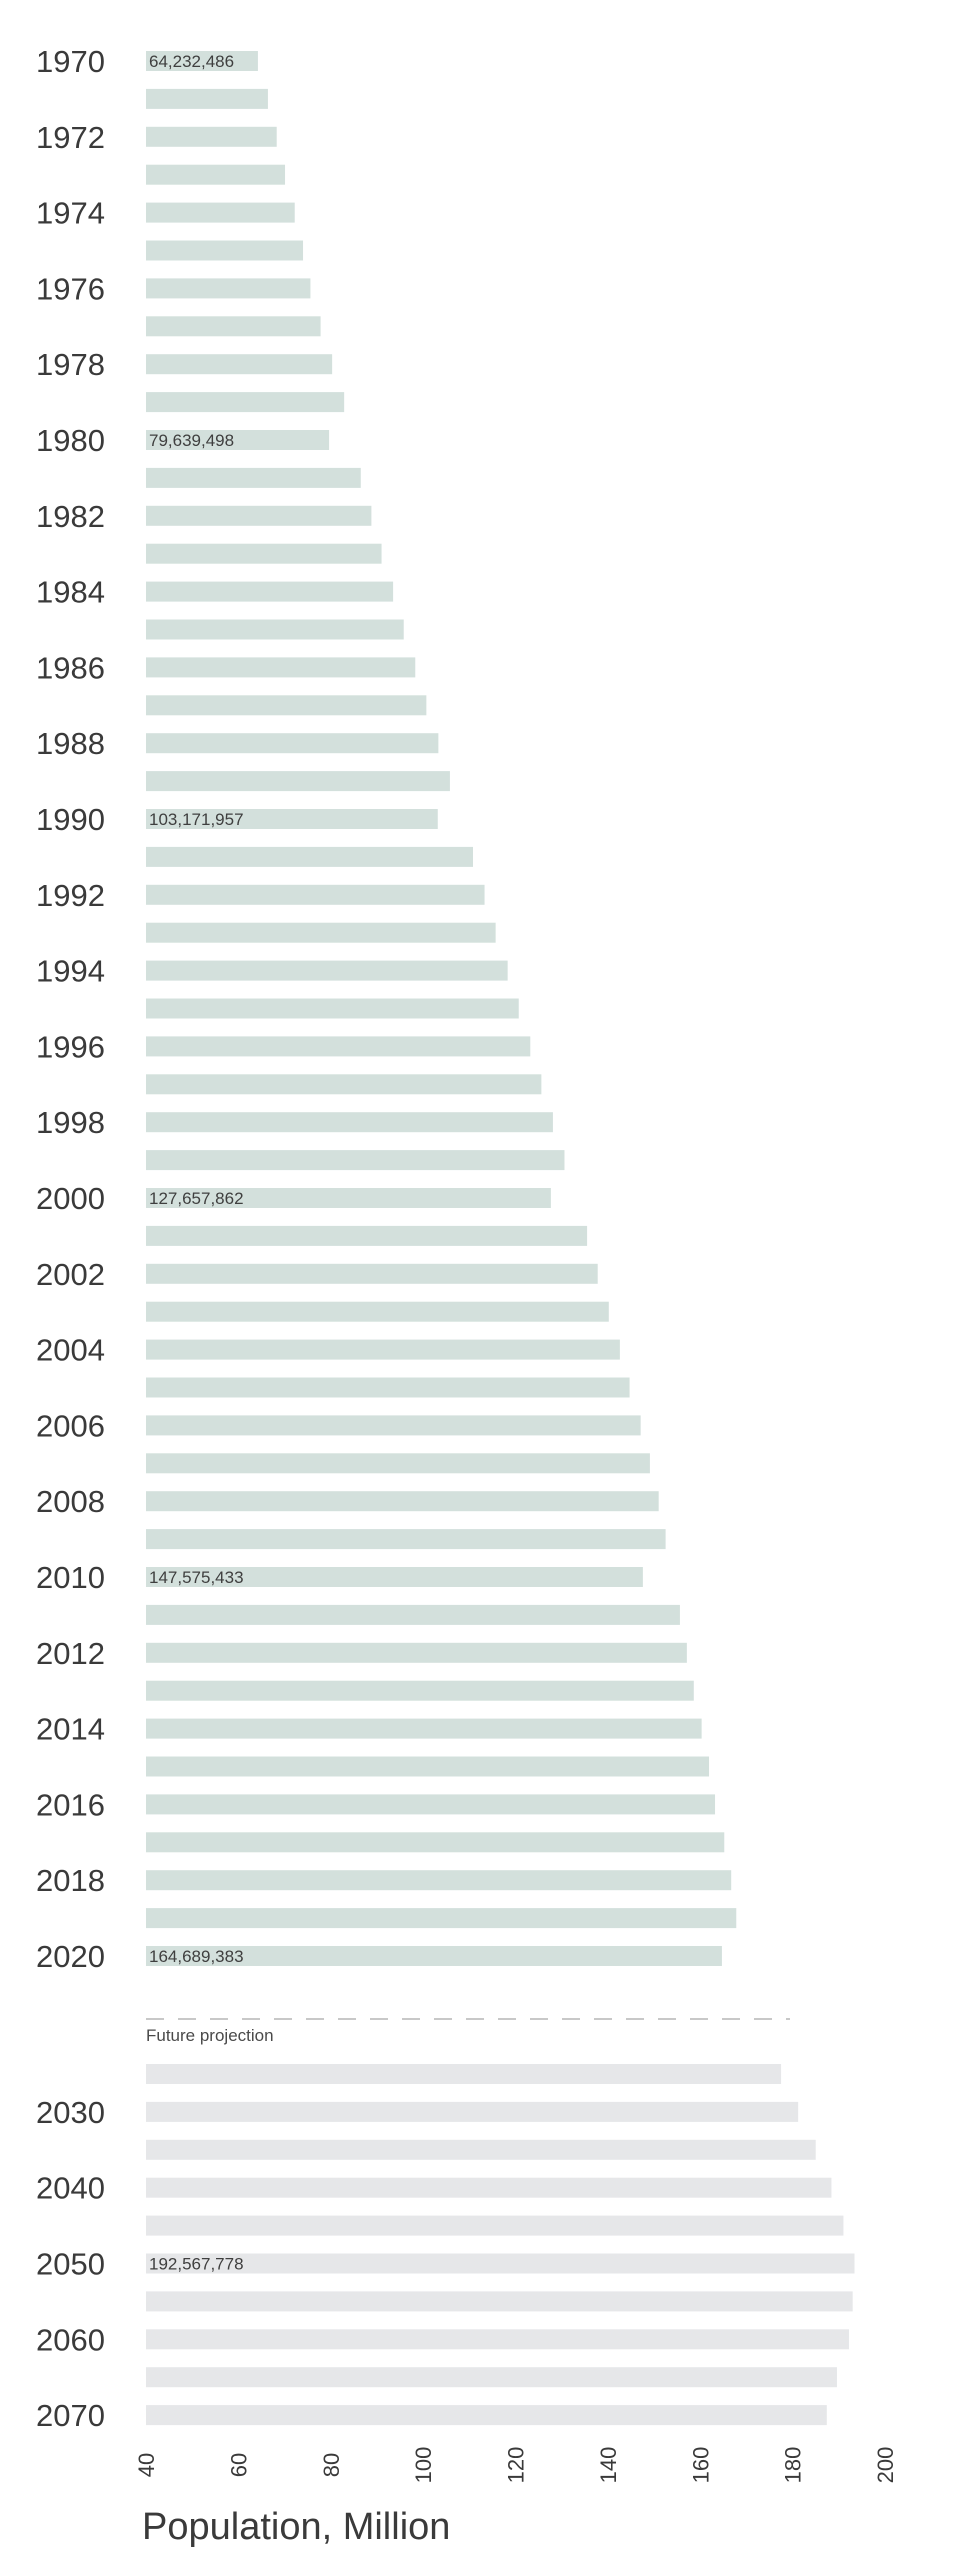  What do you see at coordinates (211, 136) in the screenshot?
I see `bar-1972` at bounding box center [211, 136].